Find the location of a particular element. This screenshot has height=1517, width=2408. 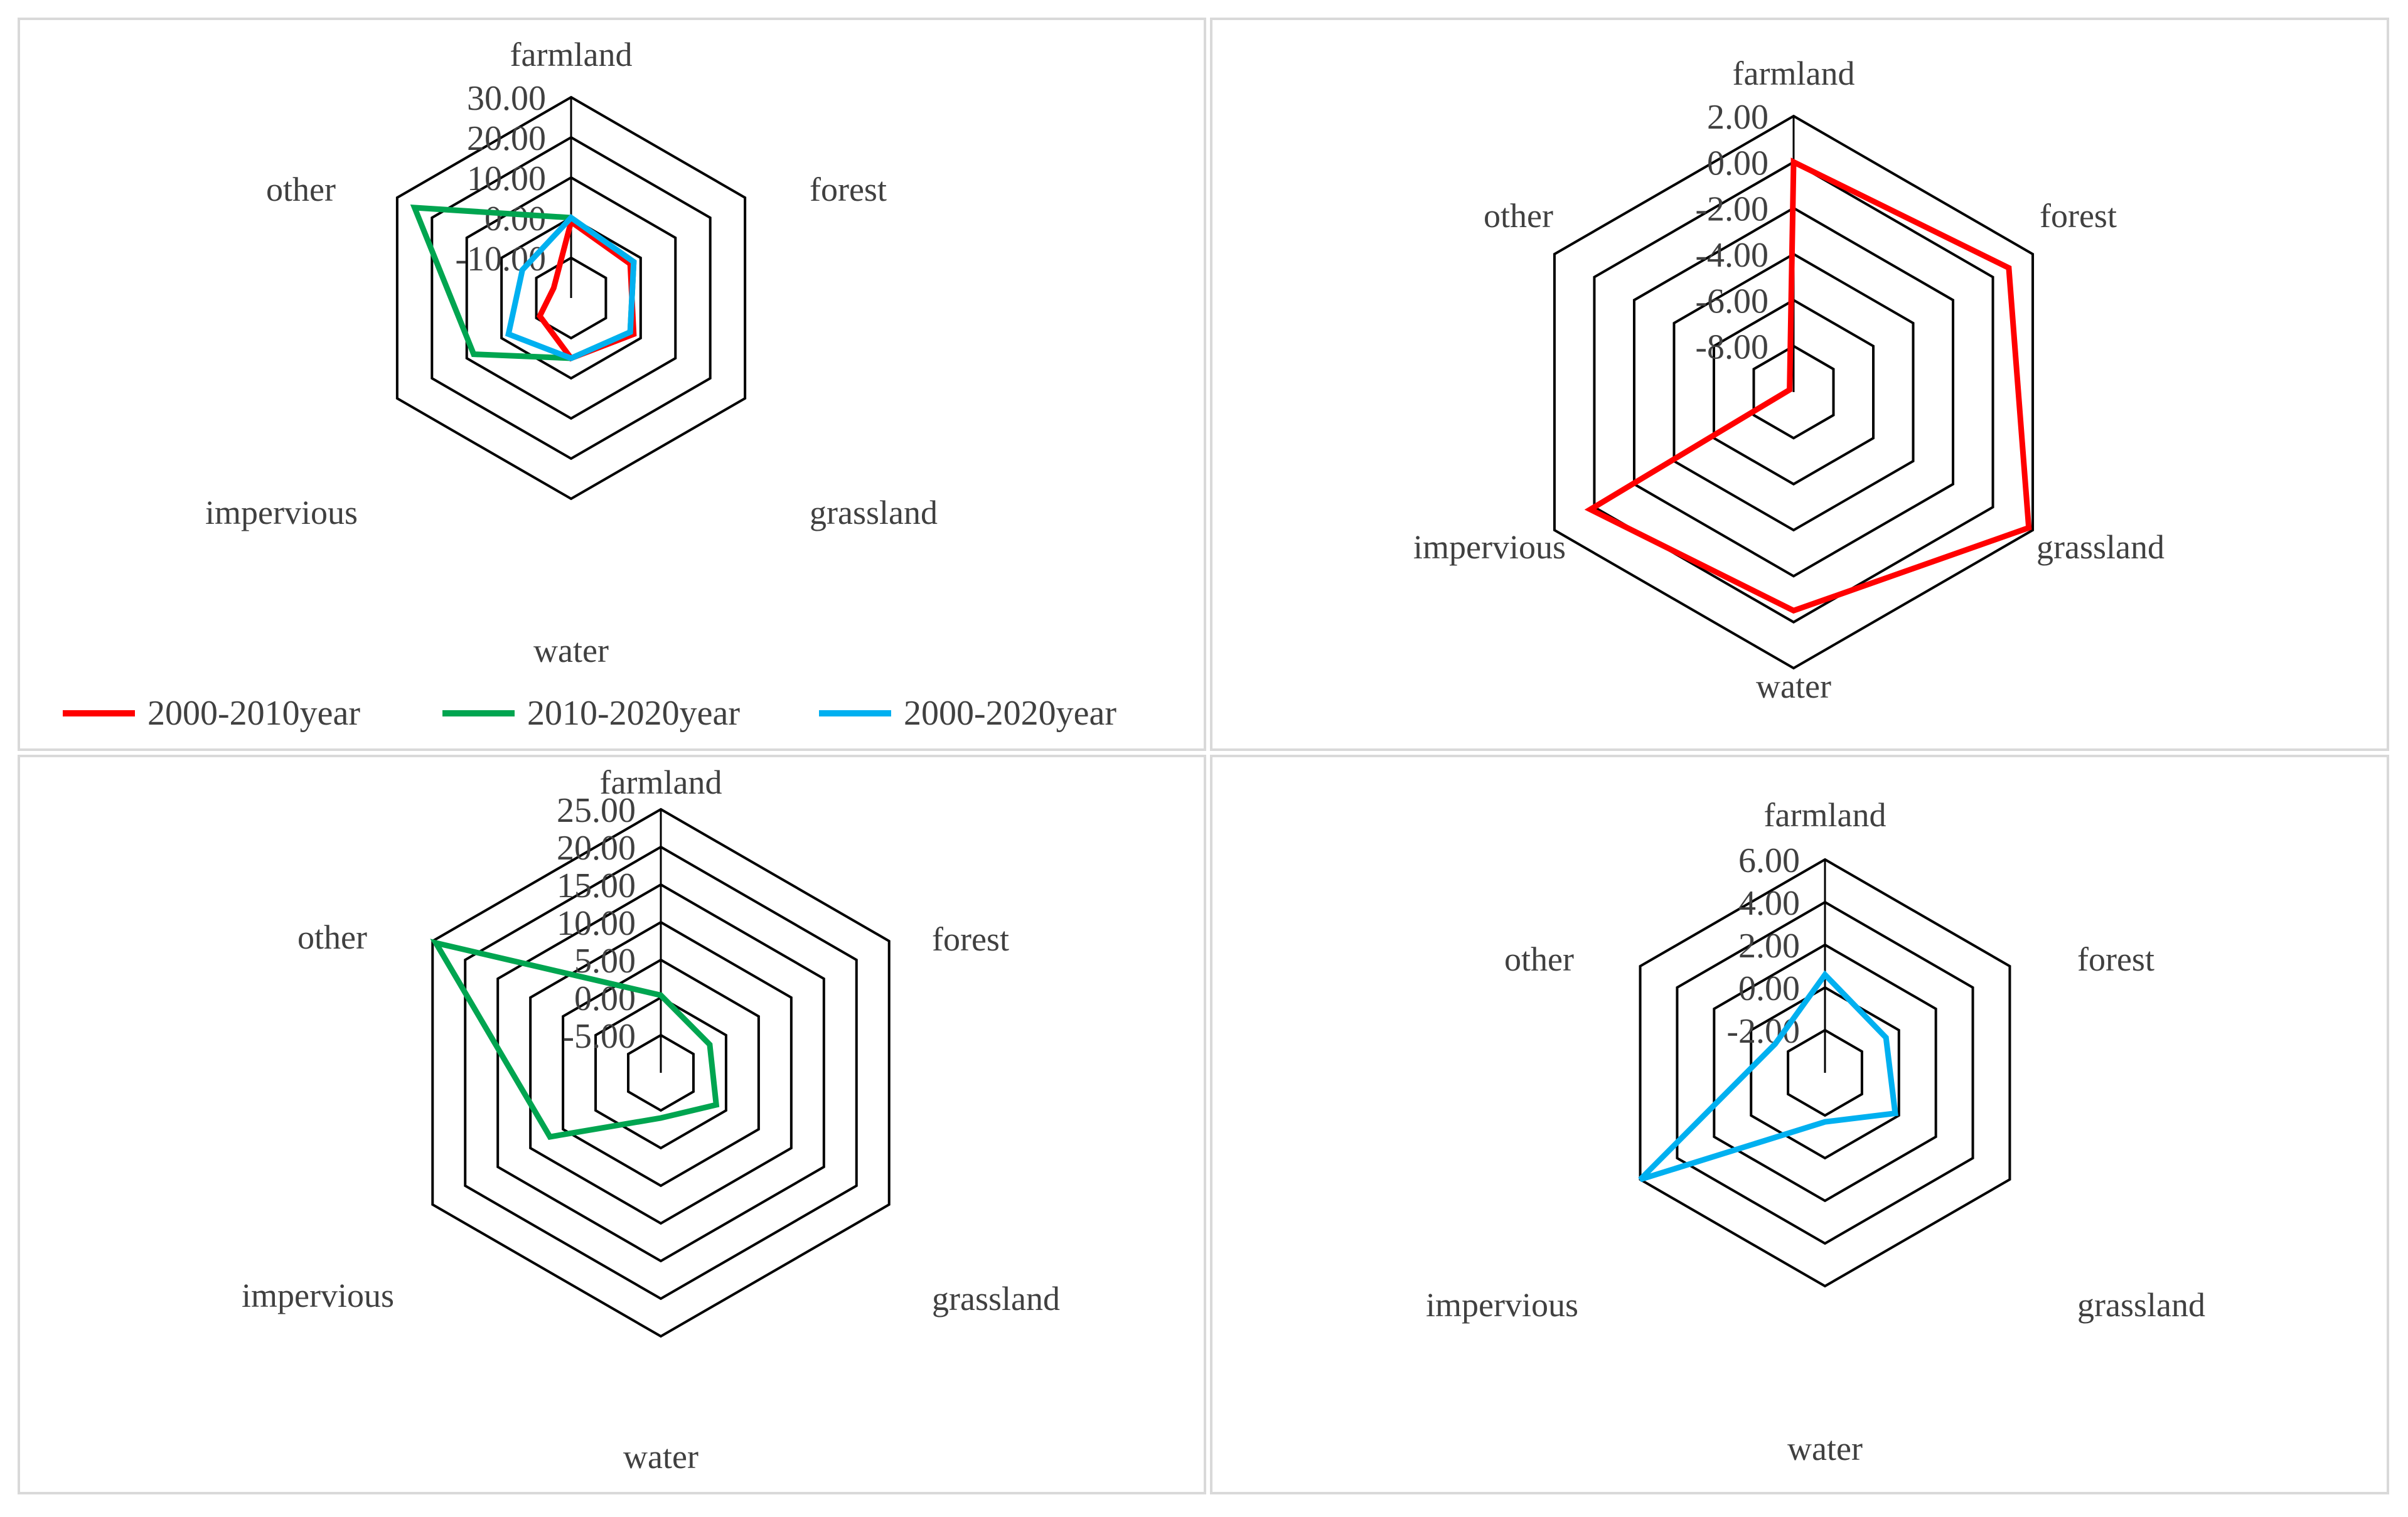

legend-item-2000-2010year: 2000-2010year is located at coordinates (212, 713).